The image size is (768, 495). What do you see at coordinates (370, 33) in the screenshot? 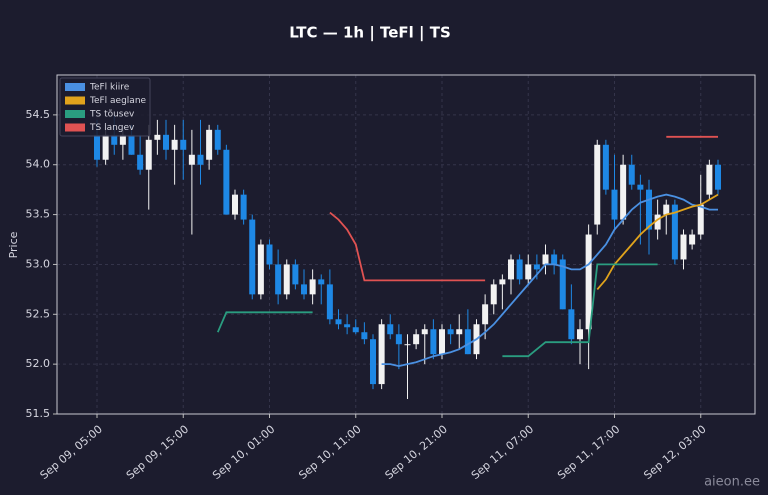
I see `chart-title: LTC — 1h | TeFl | TS` at bounding box center [370, 33].